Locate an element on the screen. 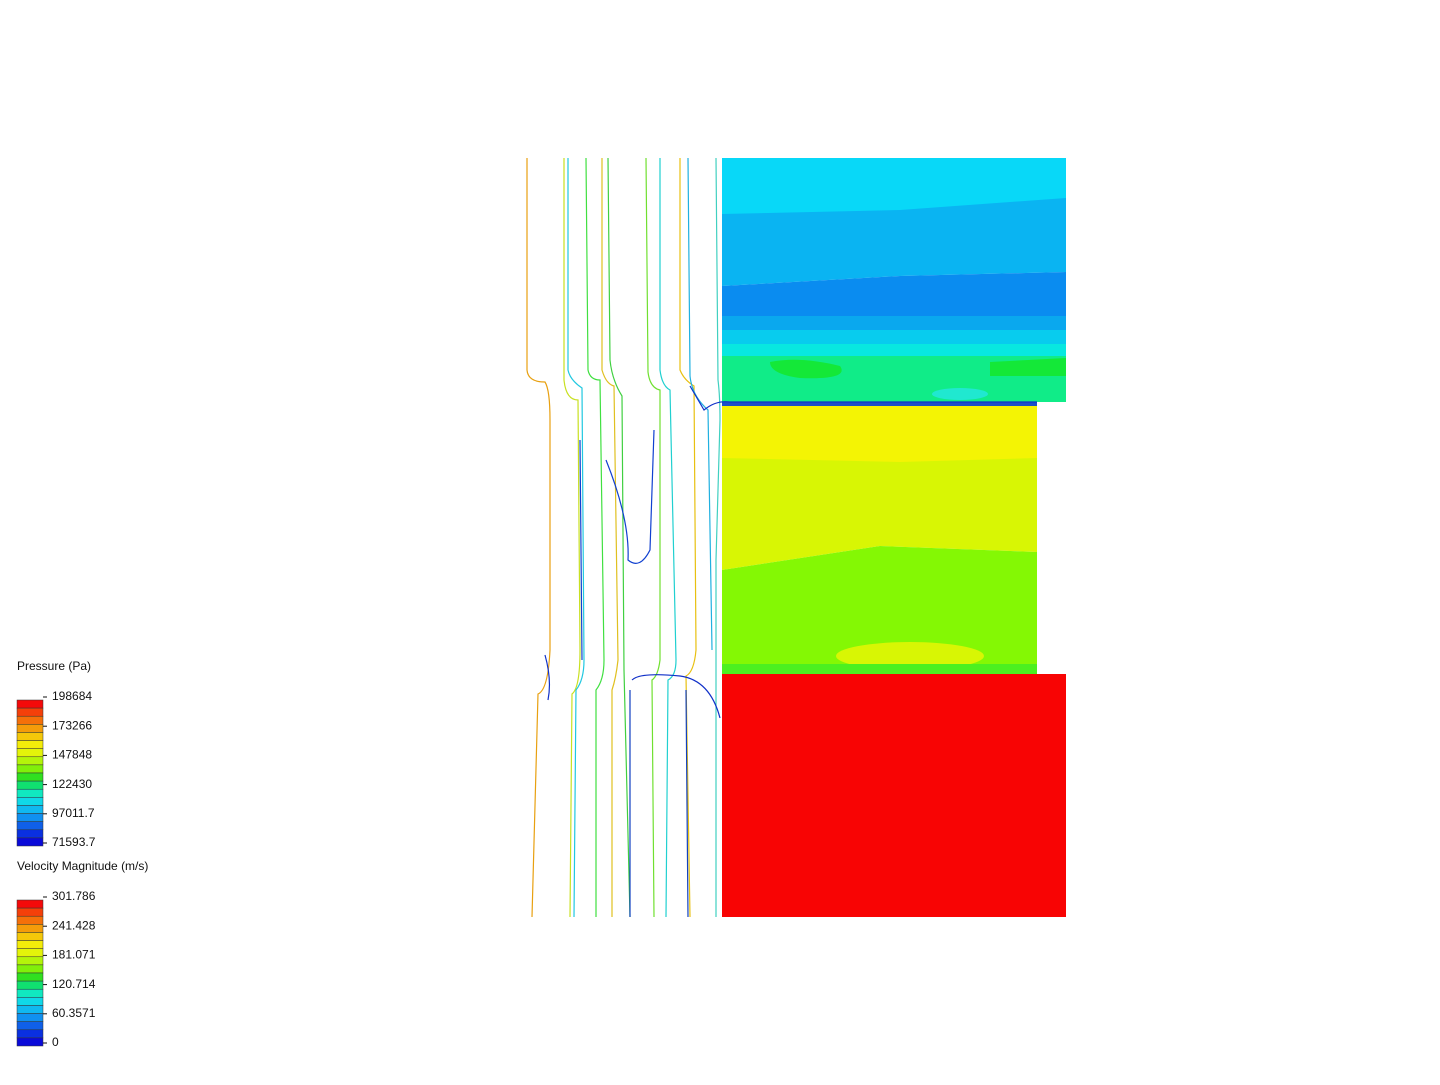 Image resolution: width=1440 pixels, height=1085 pixels. legend-title: Velocity Magnitude (m/s) is located at coordinates (82, 866).